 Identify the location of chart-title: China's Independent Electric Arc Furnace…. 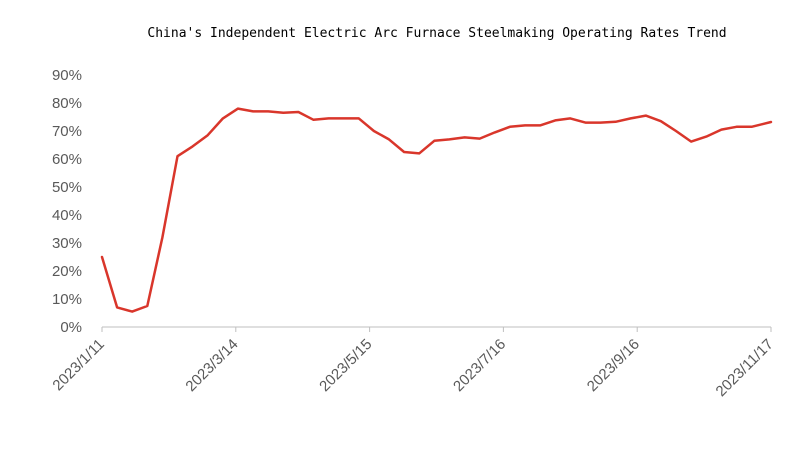
(436, 33).